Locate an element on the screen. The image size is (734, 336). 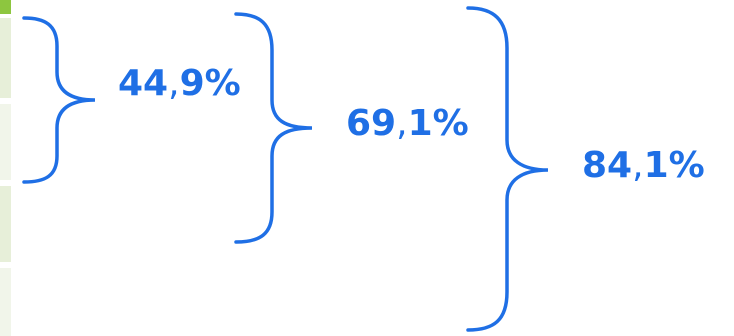
left-edge-strip is located at coordinates (5, 168).